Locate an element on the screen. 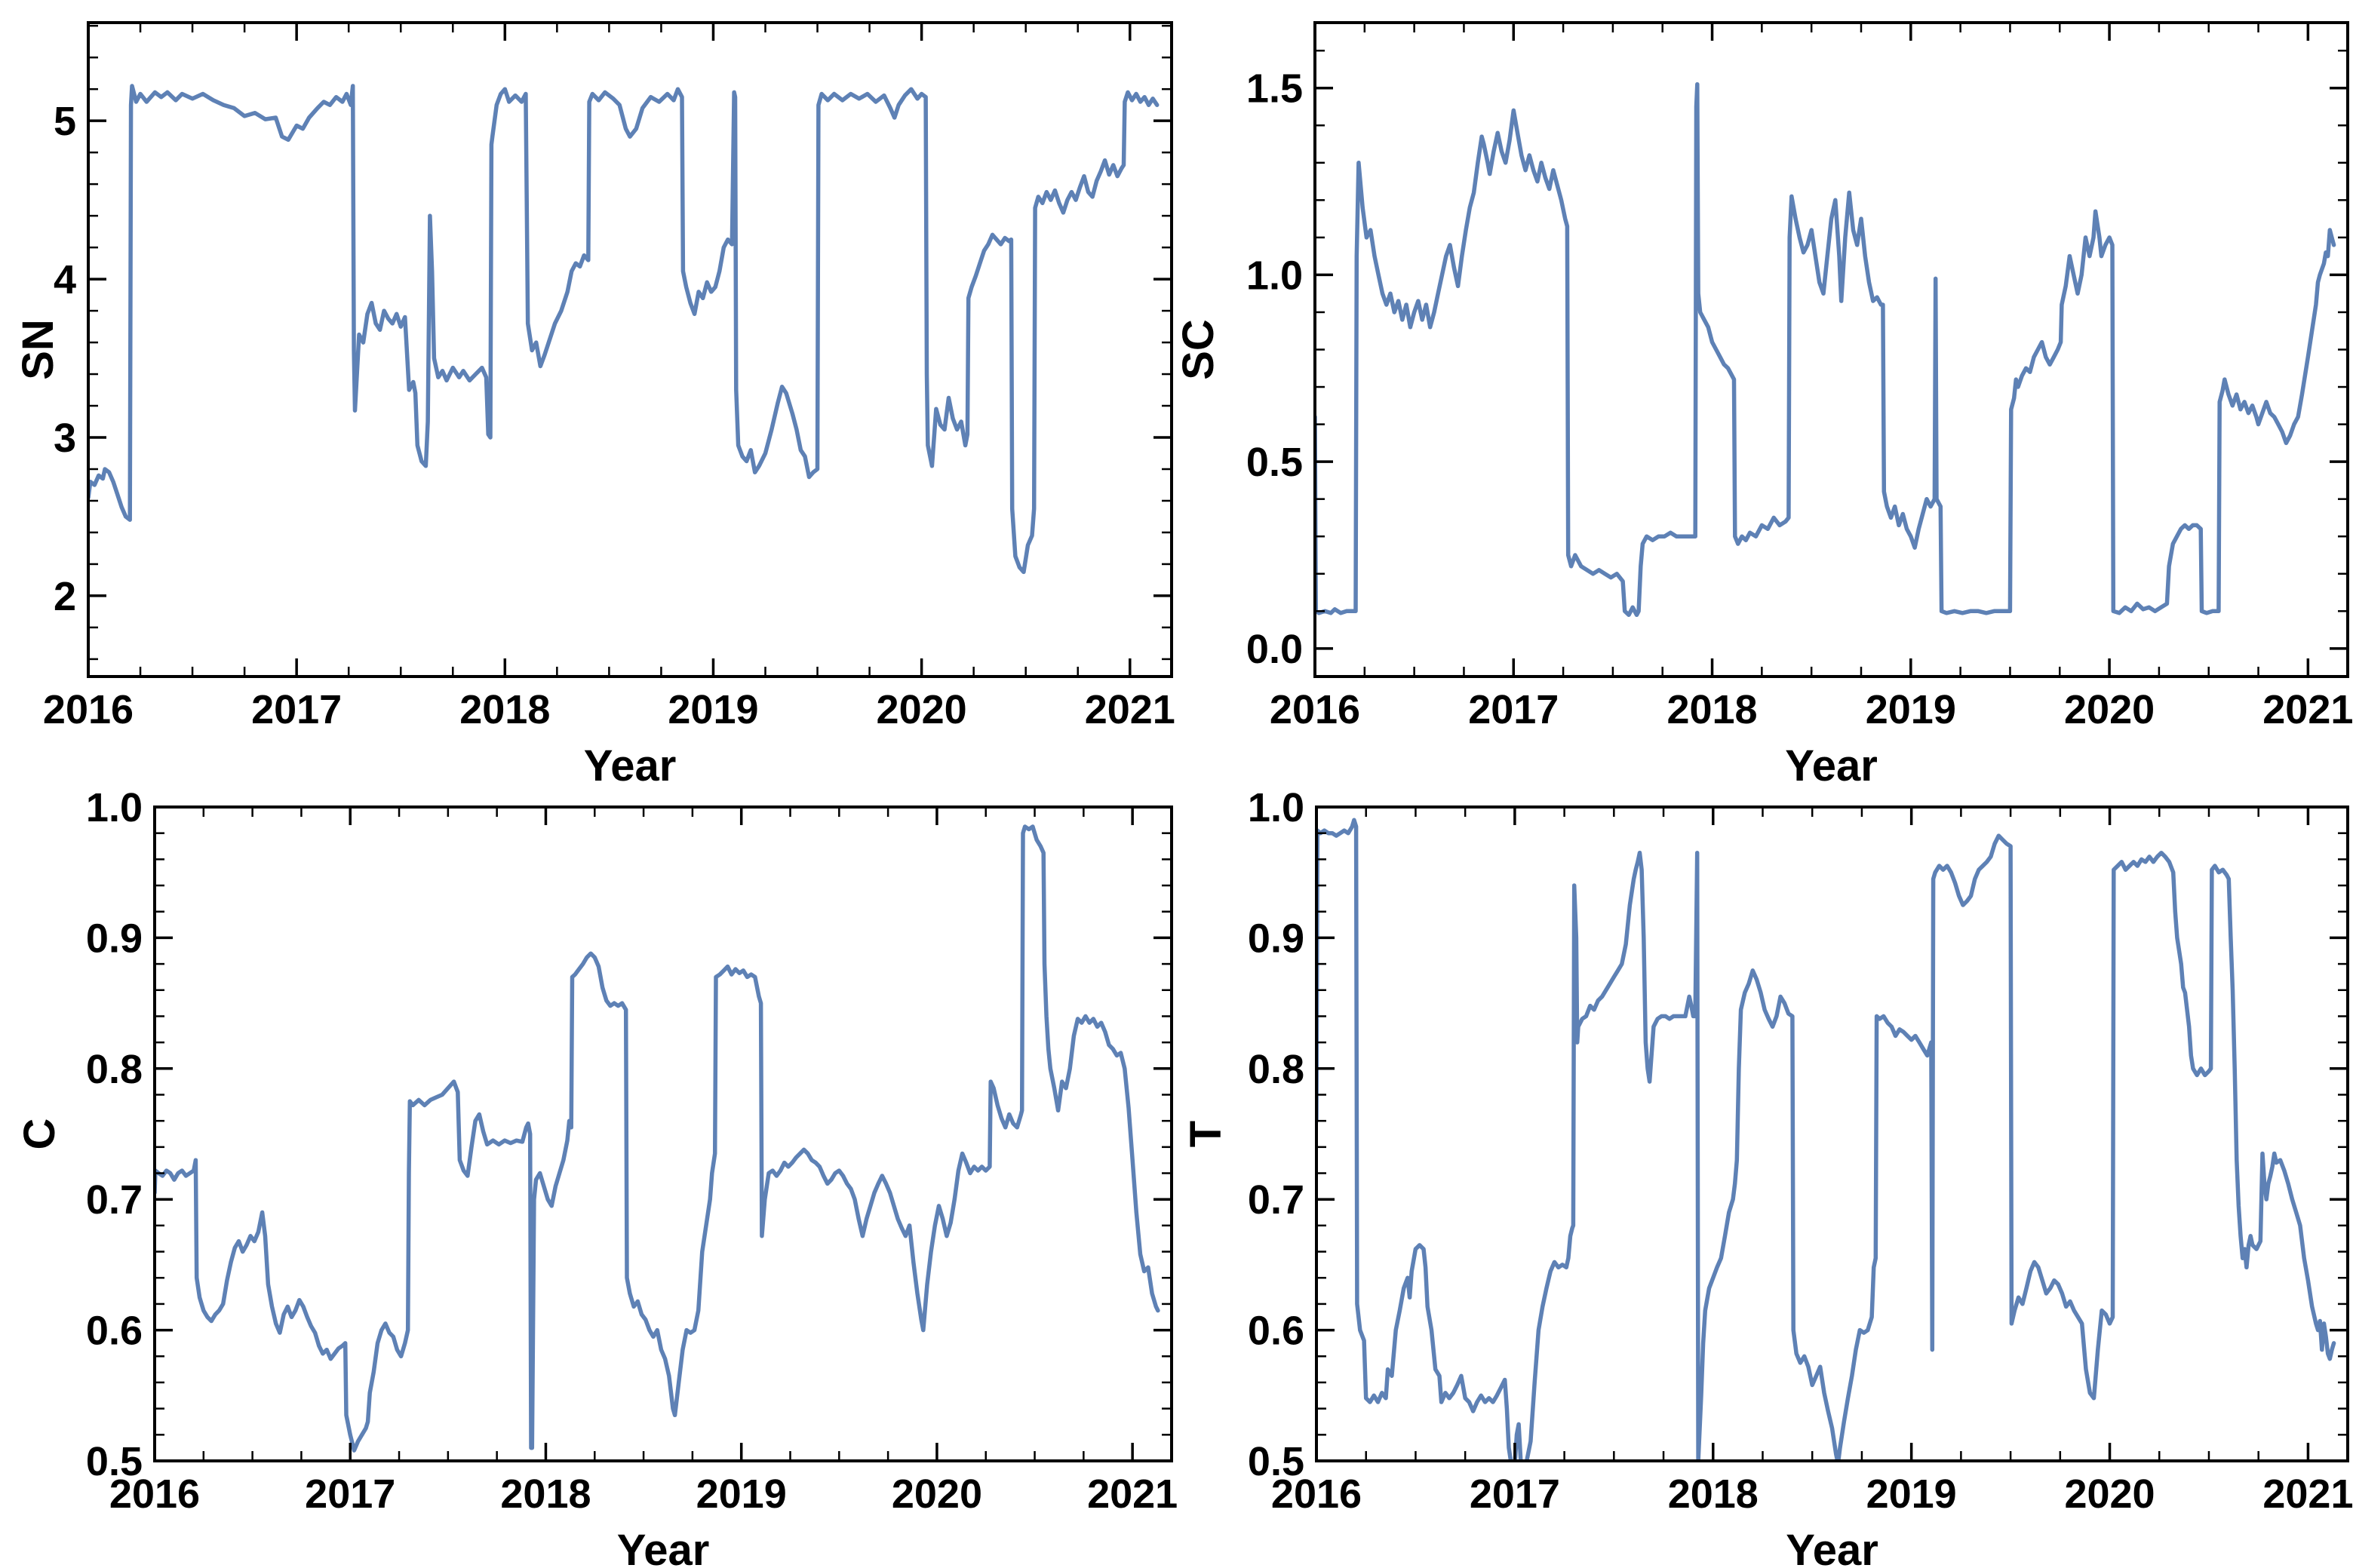  y-tick-label: 0.0 is located at coordinates (1275, 649).